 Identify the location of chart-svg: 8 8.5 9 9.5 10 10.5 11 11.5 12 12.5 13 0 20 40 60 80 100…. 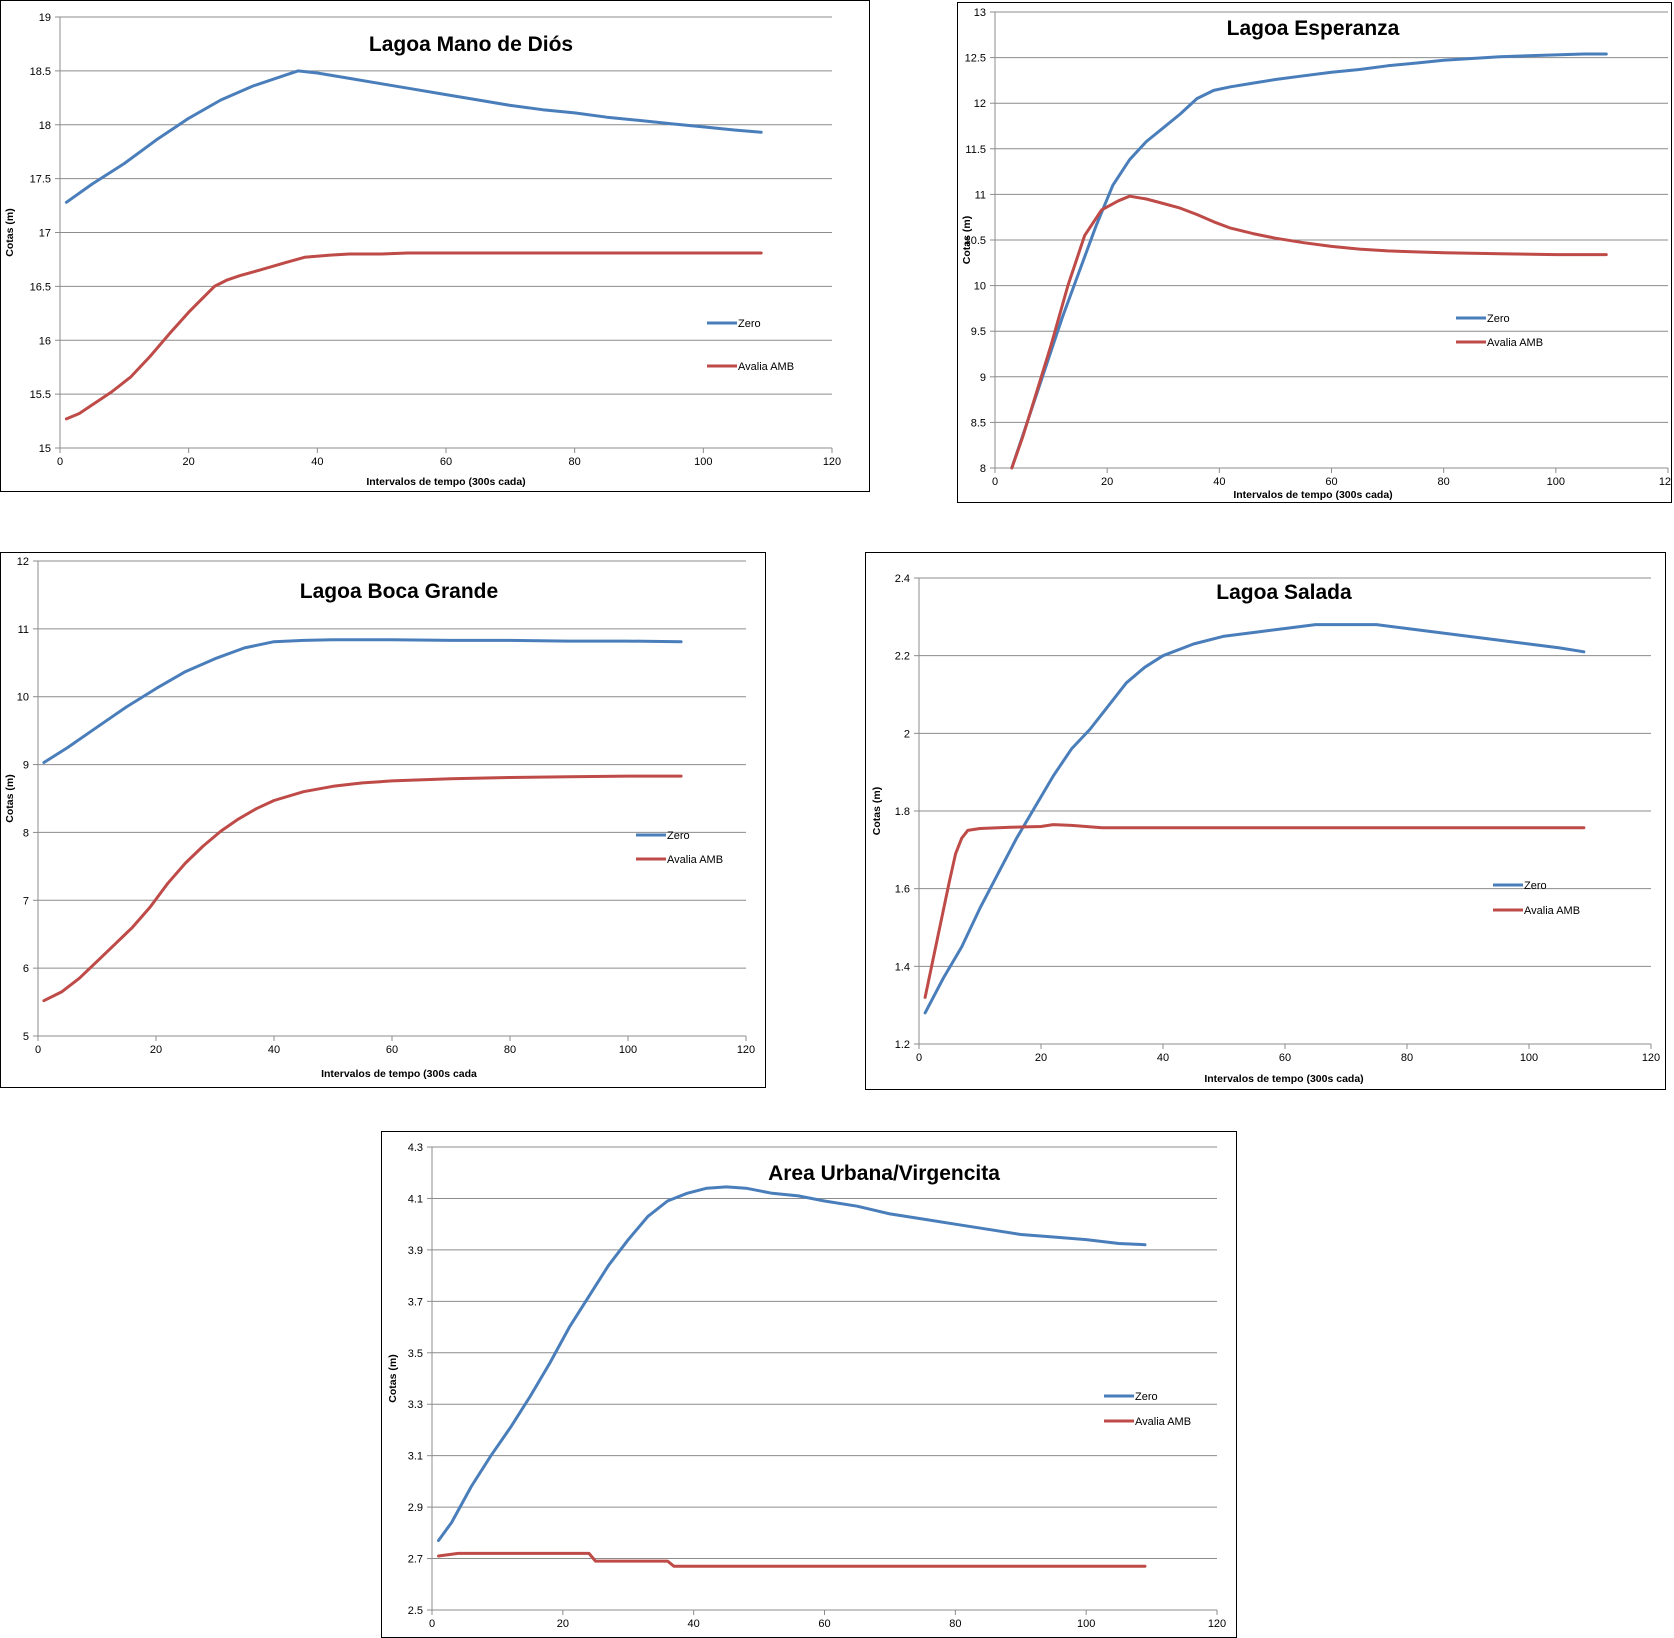
(1316, 254).